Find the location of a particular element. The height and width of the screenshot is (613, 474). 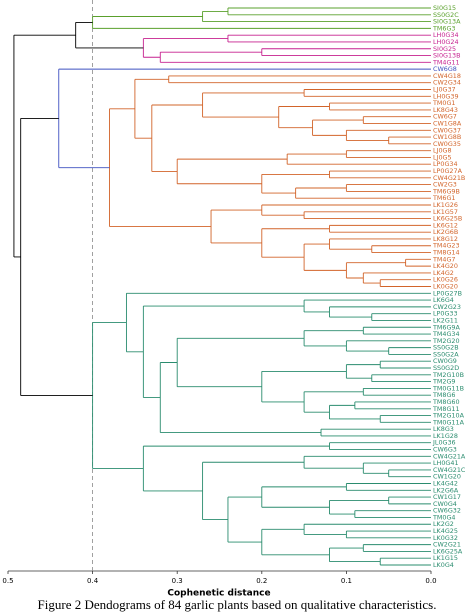

leaf-label: SI0G13B is located at coordinates (446, 56).